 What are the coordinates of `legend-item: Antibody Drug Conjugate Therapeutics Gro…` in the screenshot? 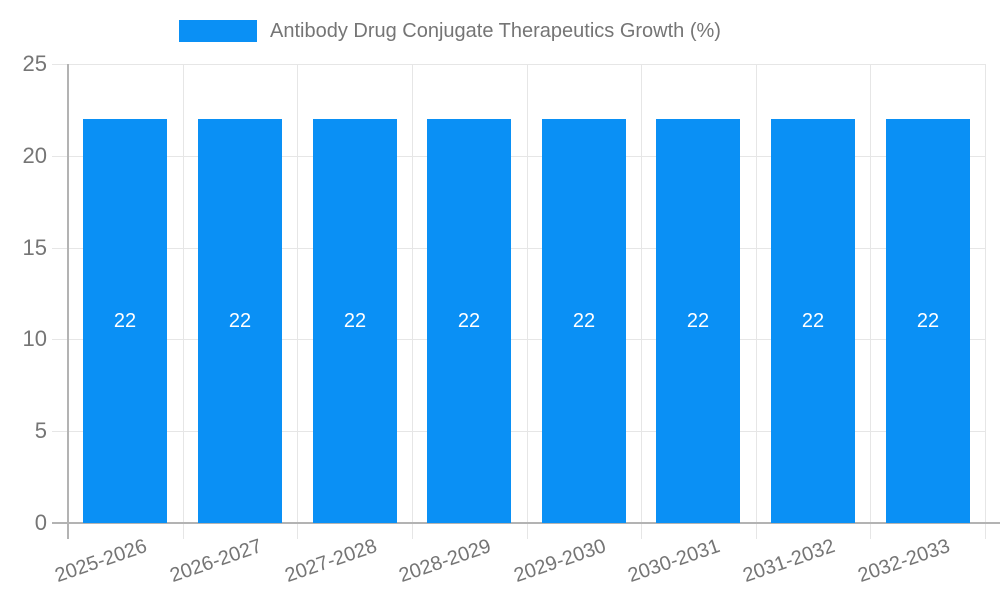 It's located at (450, 31).